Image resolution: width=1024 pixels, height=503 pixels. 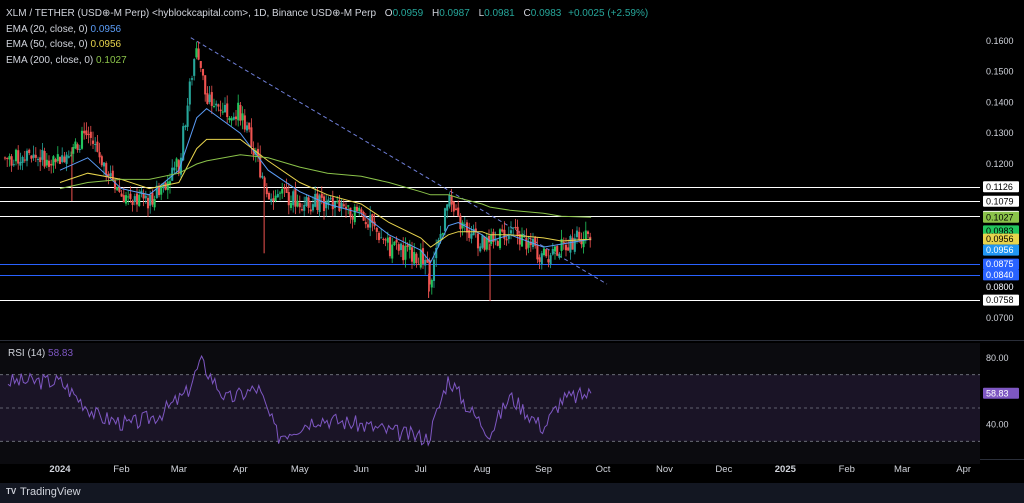 I want to click on ema50-legend: EMA (50, close, 0) 0.0956, so click(x=327, y=45).